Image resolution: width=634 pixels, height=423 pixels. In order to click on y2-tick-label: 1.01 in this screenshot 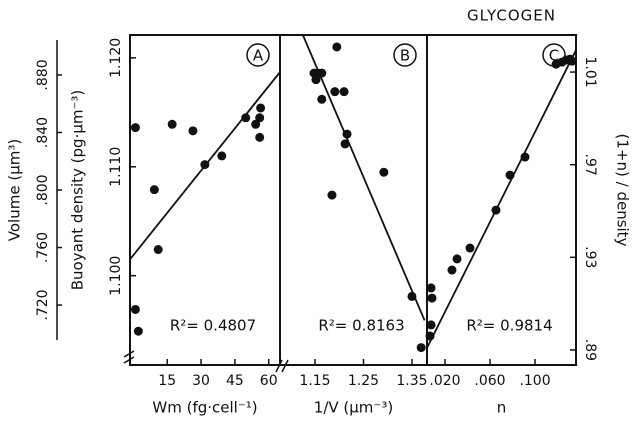, I will do `click(590, 71)`.